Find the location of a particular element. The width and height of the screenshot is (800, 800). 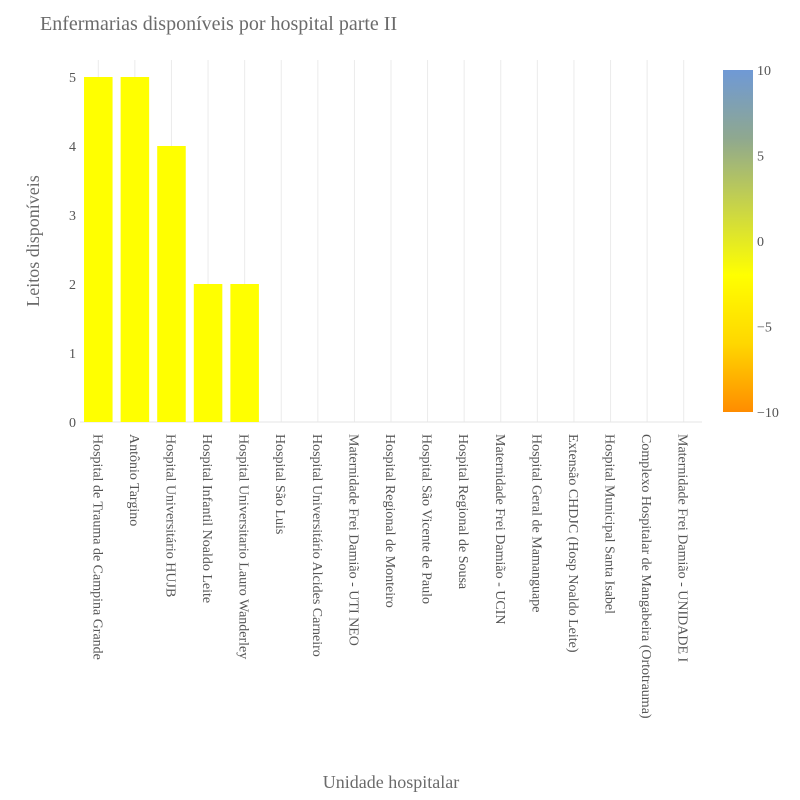

y-tick-label: 0 is located at coordinates (72, 423).